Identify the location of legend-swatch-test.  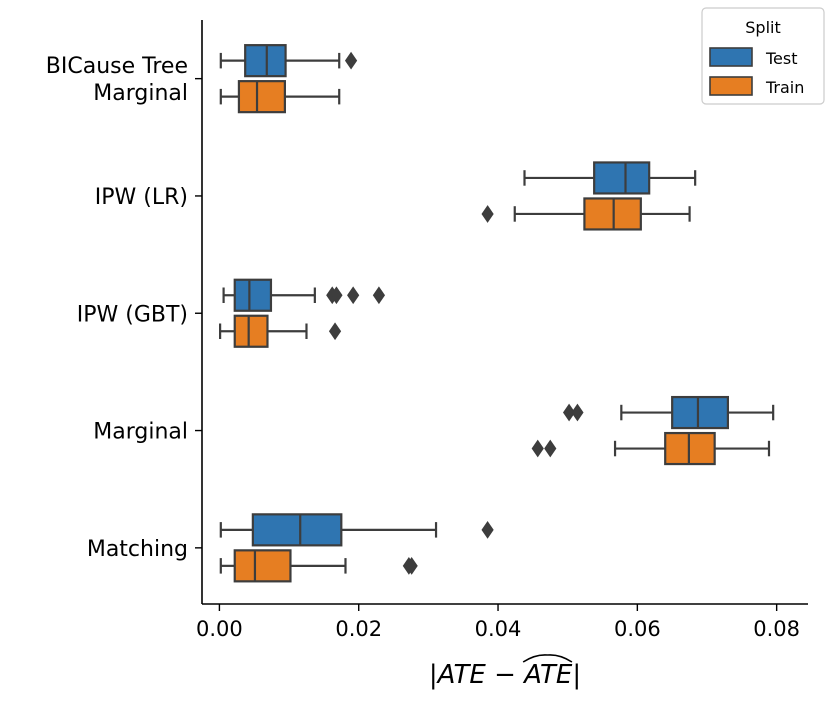
(731, 57).